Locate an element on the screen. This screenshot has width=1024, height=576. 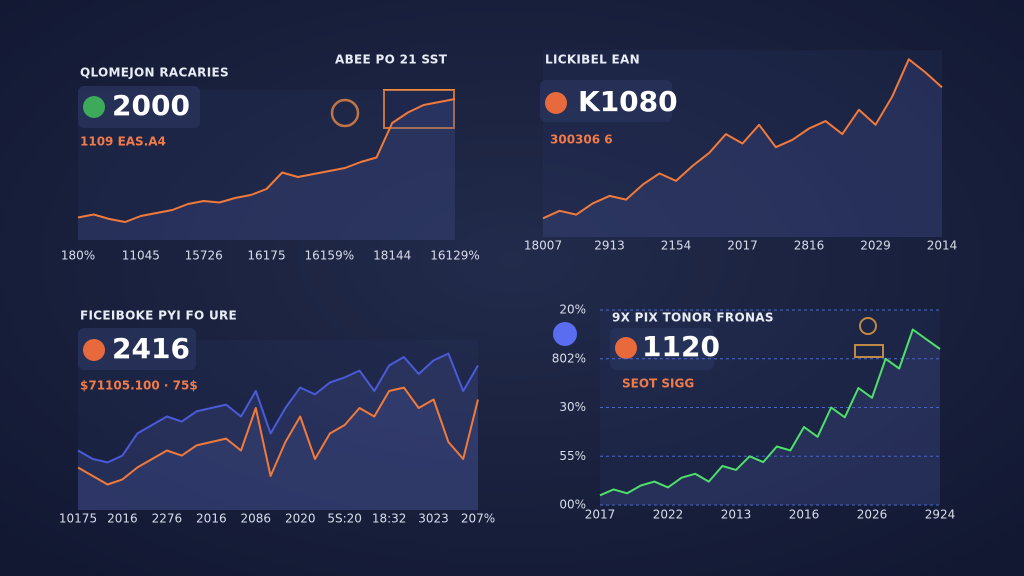
x-tick-label: 10175 is located at coordinates (78, 519).